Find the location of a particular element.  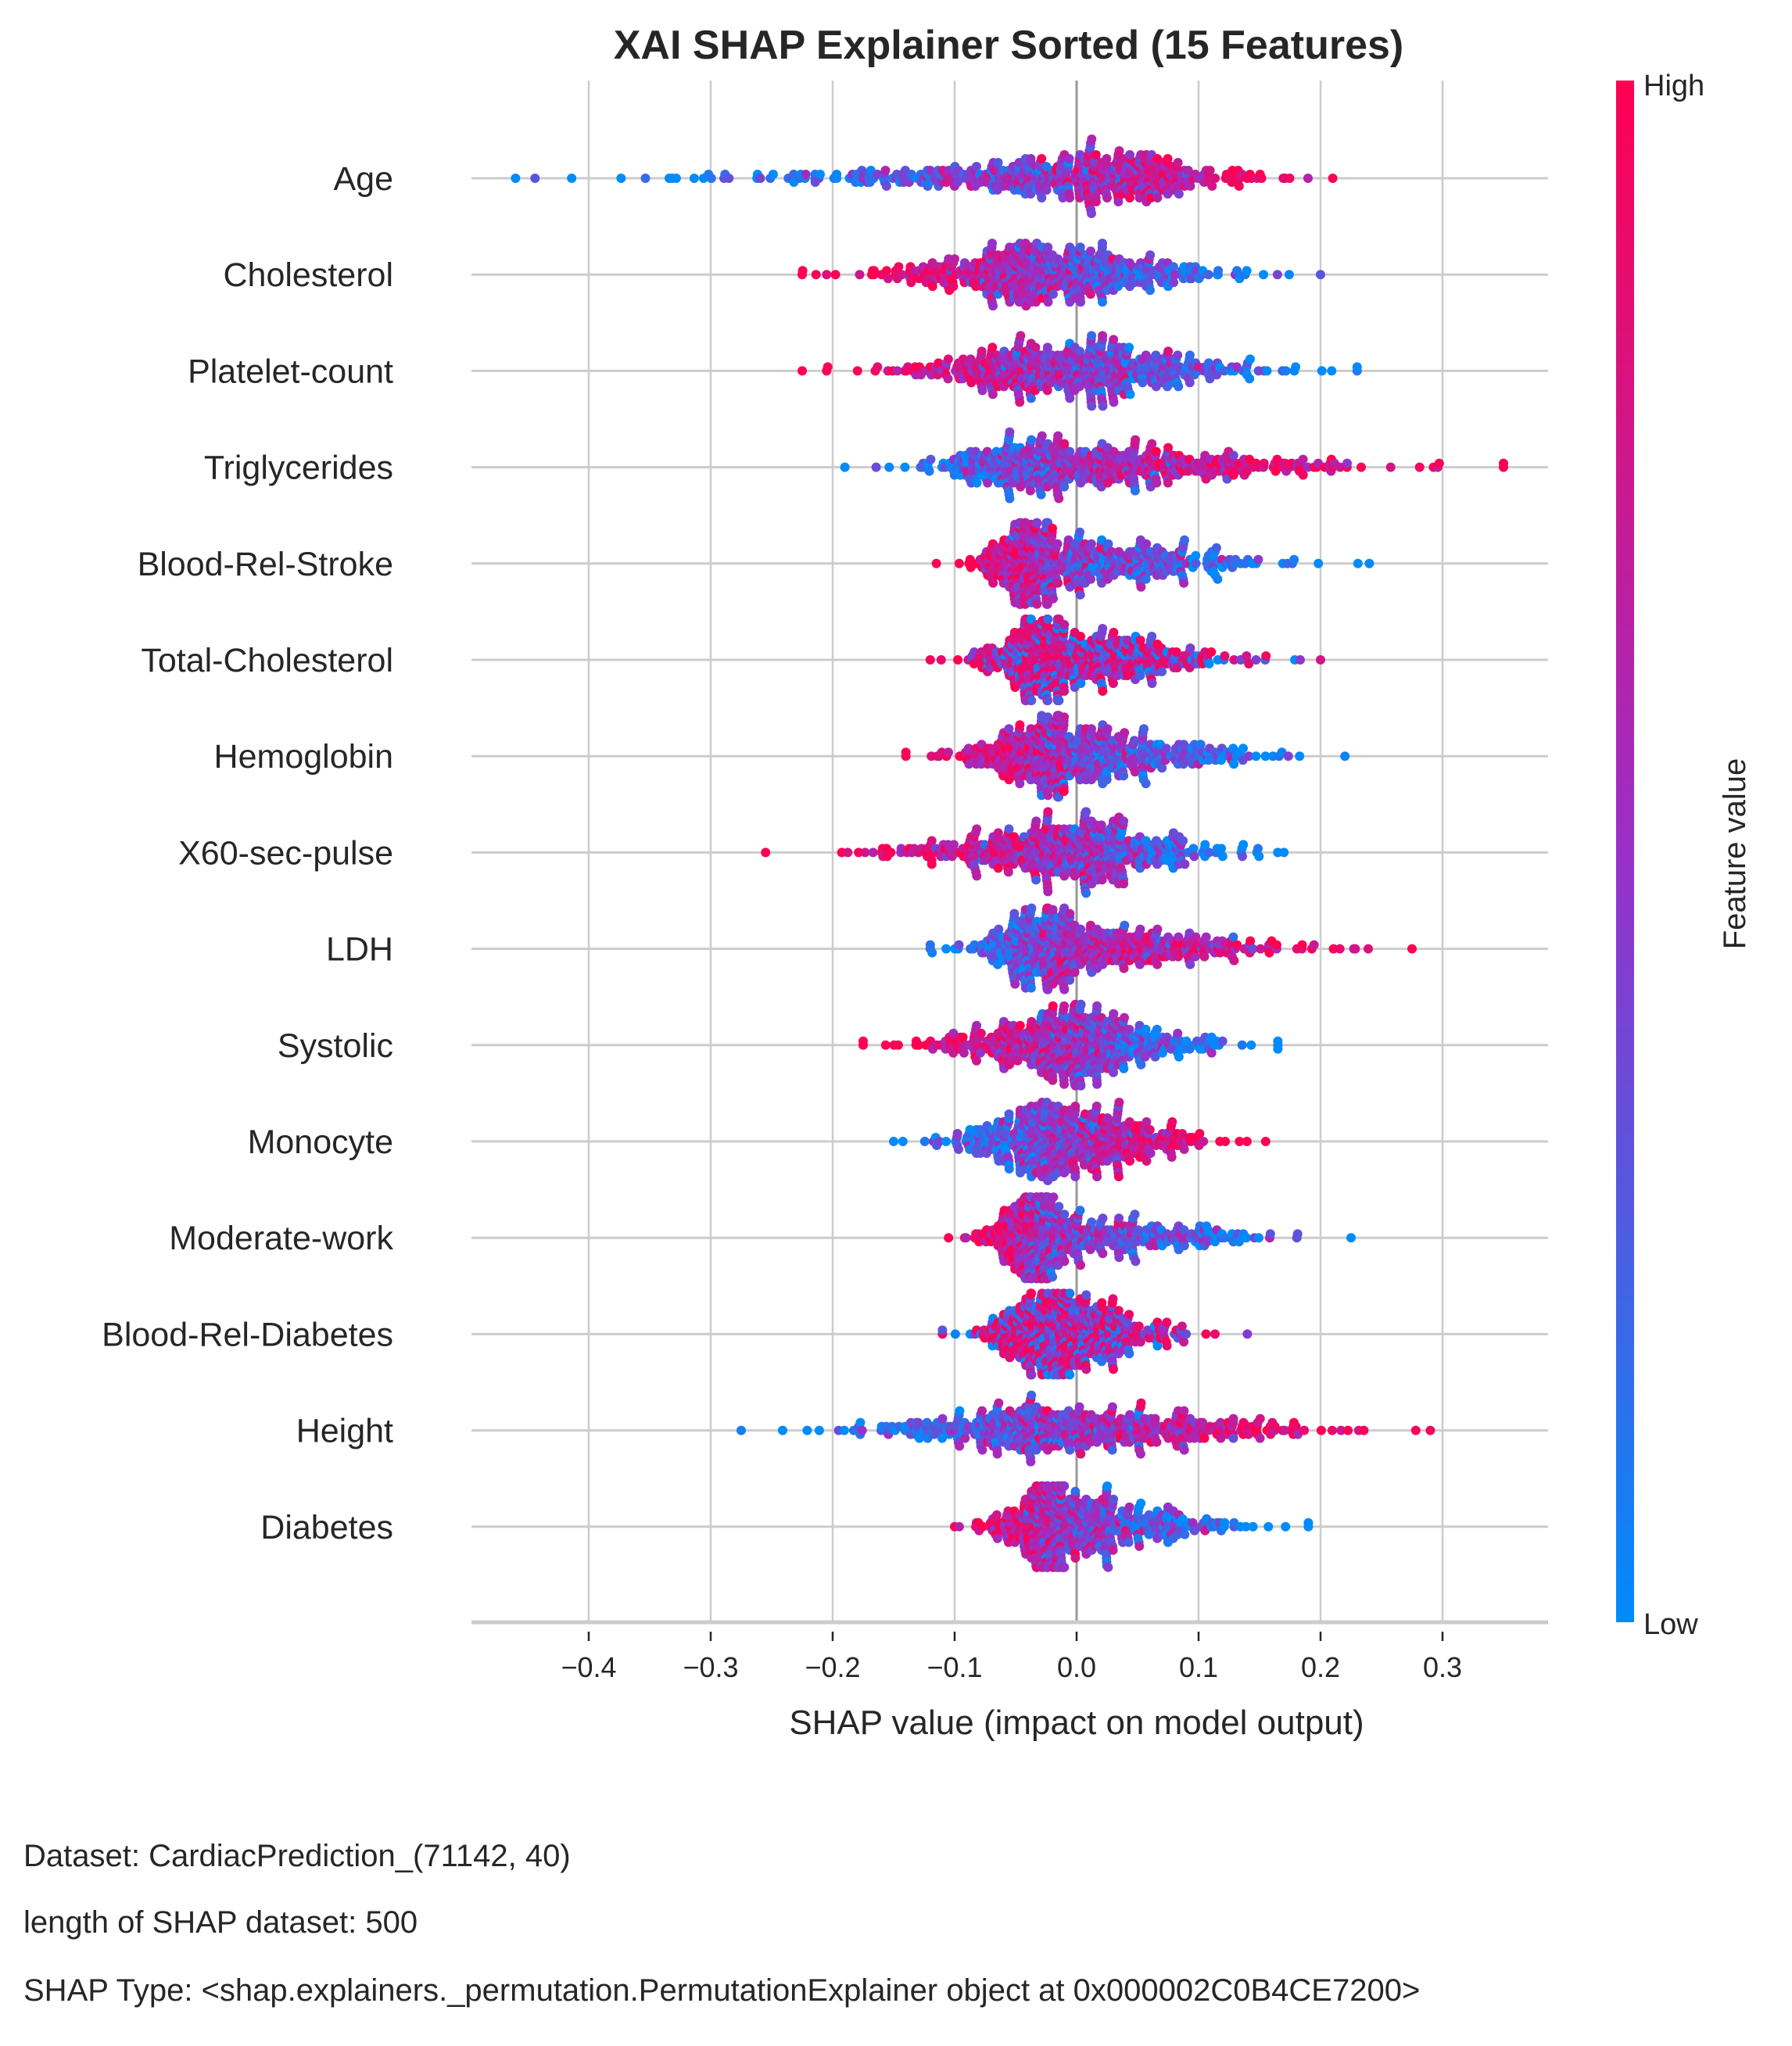

chart-title: XAI SHAP Explainer Sorted (15 Features) is located at coordinates (782, 45).